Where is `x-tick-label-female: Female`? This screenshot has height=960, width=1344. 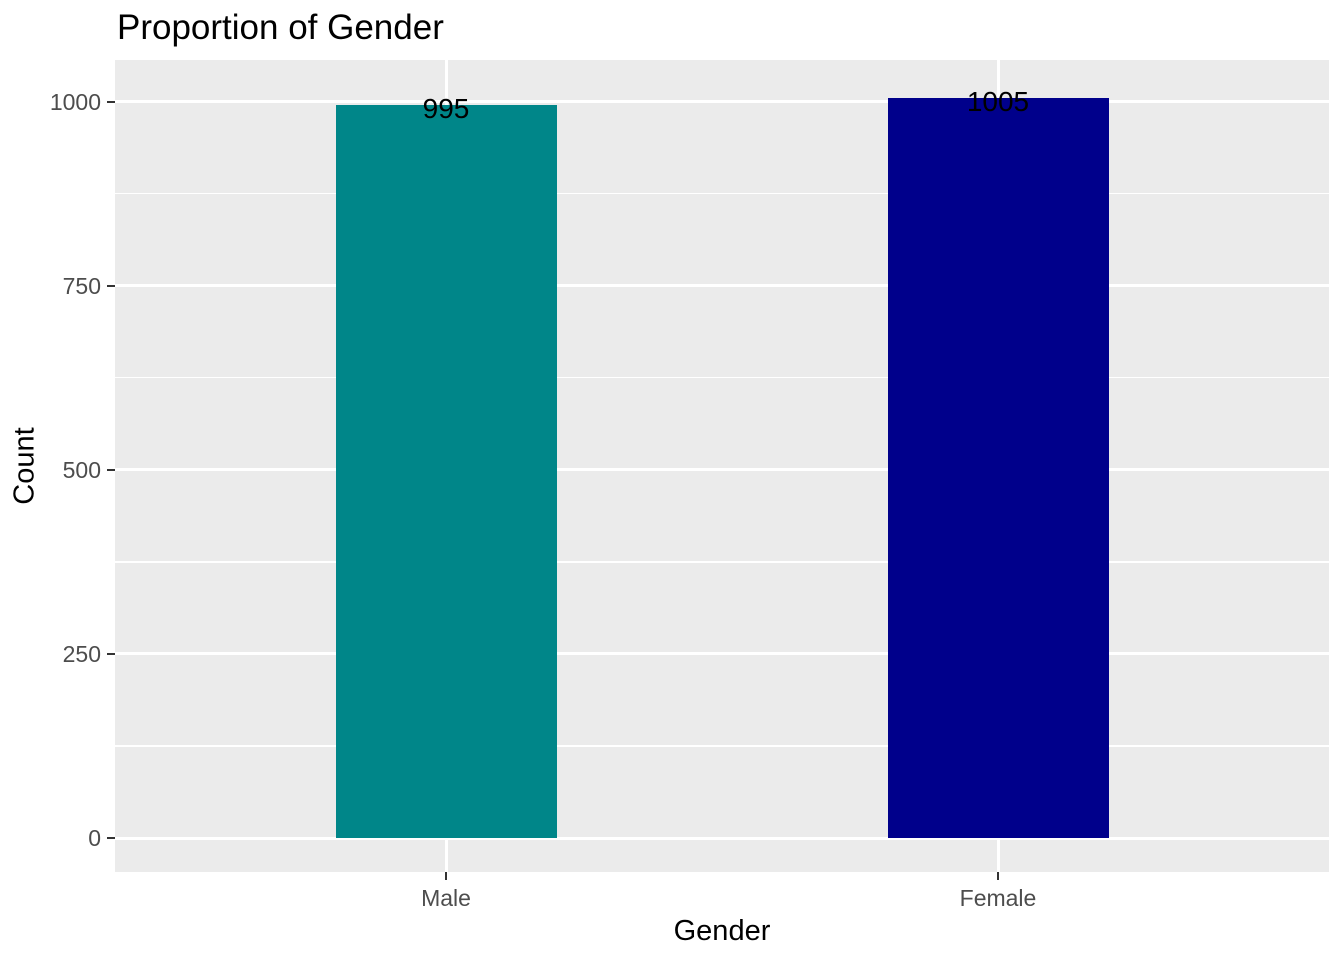
x-tick-label-female: Female is located at coordinates (998, 898).